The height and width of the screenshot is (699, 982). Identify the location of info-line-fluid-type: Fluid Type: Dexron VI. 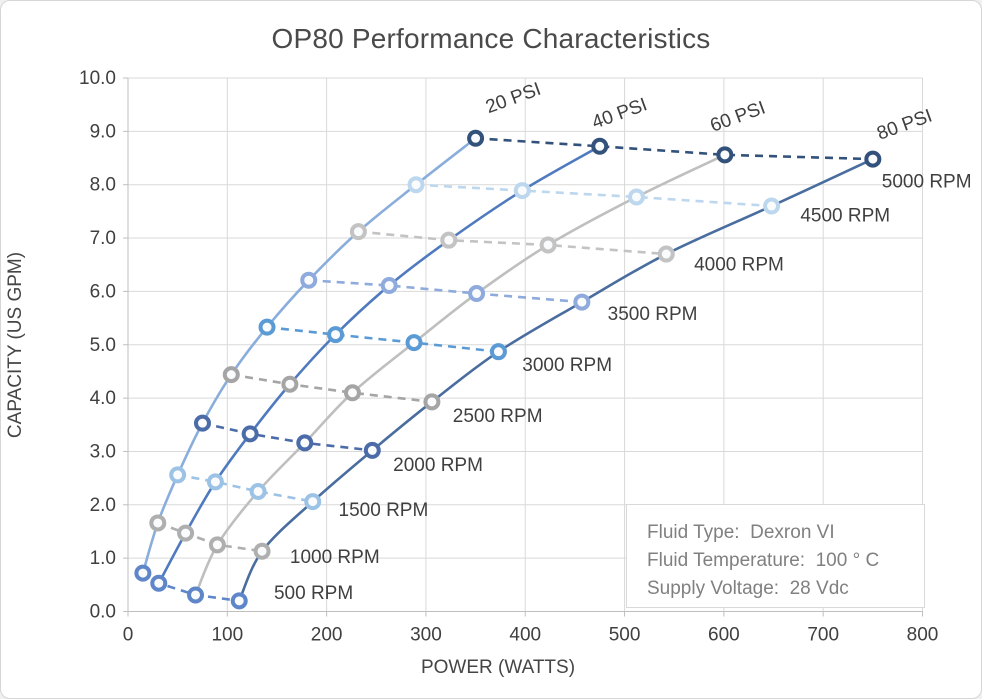
(741, 532).